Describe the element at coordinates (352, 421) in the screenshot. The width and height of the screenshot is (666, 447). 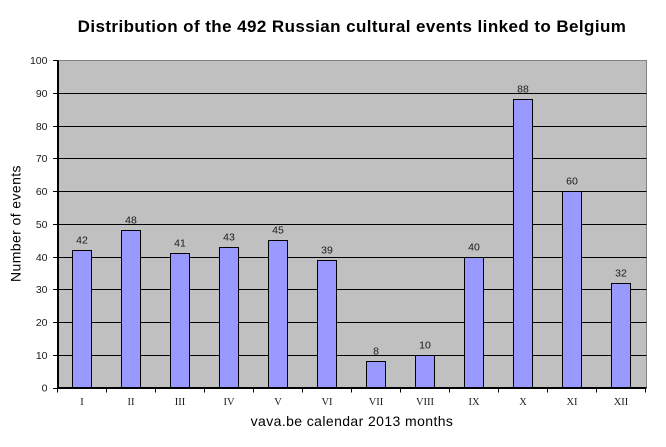
I see `svg-text: vava.be calendar 2013 months` at that location.